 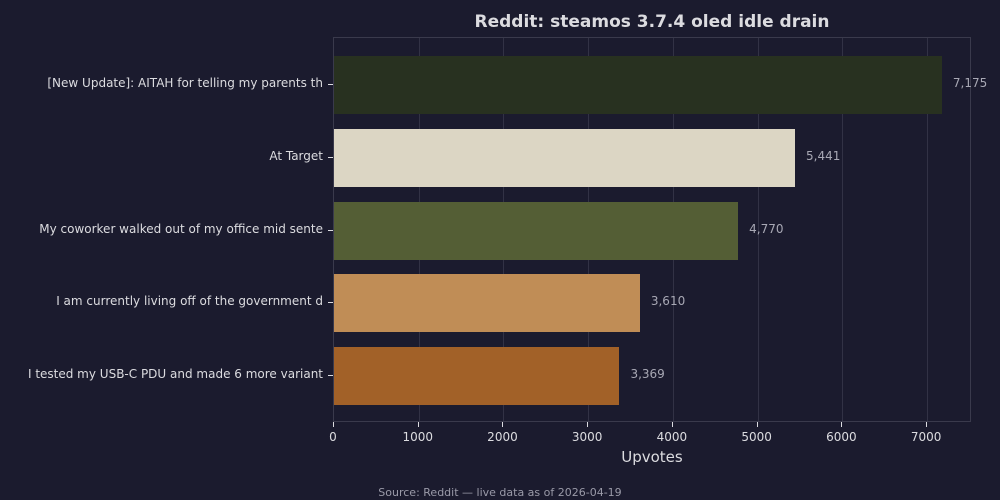 I want to click on bar-value-label: 5,441, so click(x=823, y=156).